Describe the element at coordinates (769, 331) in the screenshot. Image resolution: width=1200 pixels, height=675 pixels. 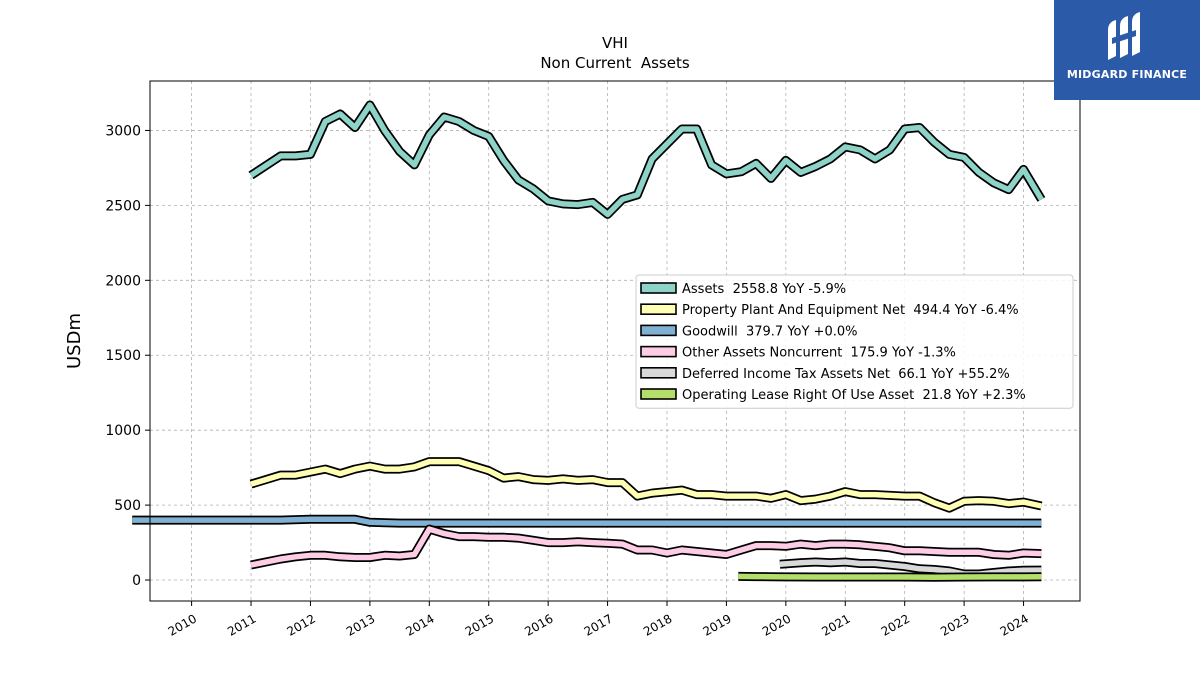
I see `legend-label: Goodwill 379.7 YoY +0.0%` at that location.